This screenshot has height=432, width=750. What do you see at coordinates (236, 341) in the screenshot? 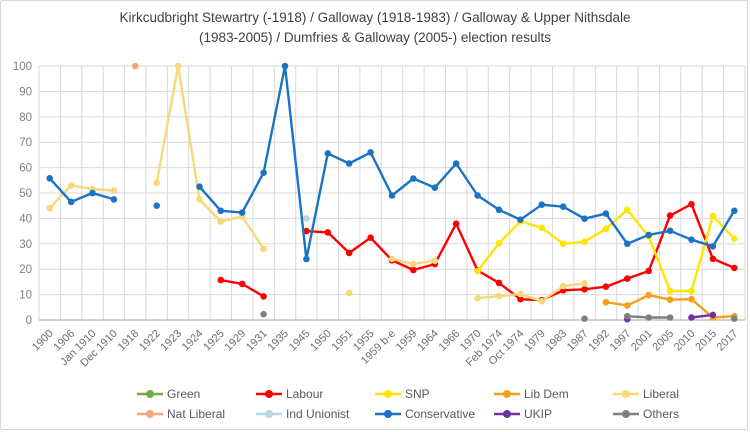
I see `x-tick-label: 1929` at bounding box center [236, 341].